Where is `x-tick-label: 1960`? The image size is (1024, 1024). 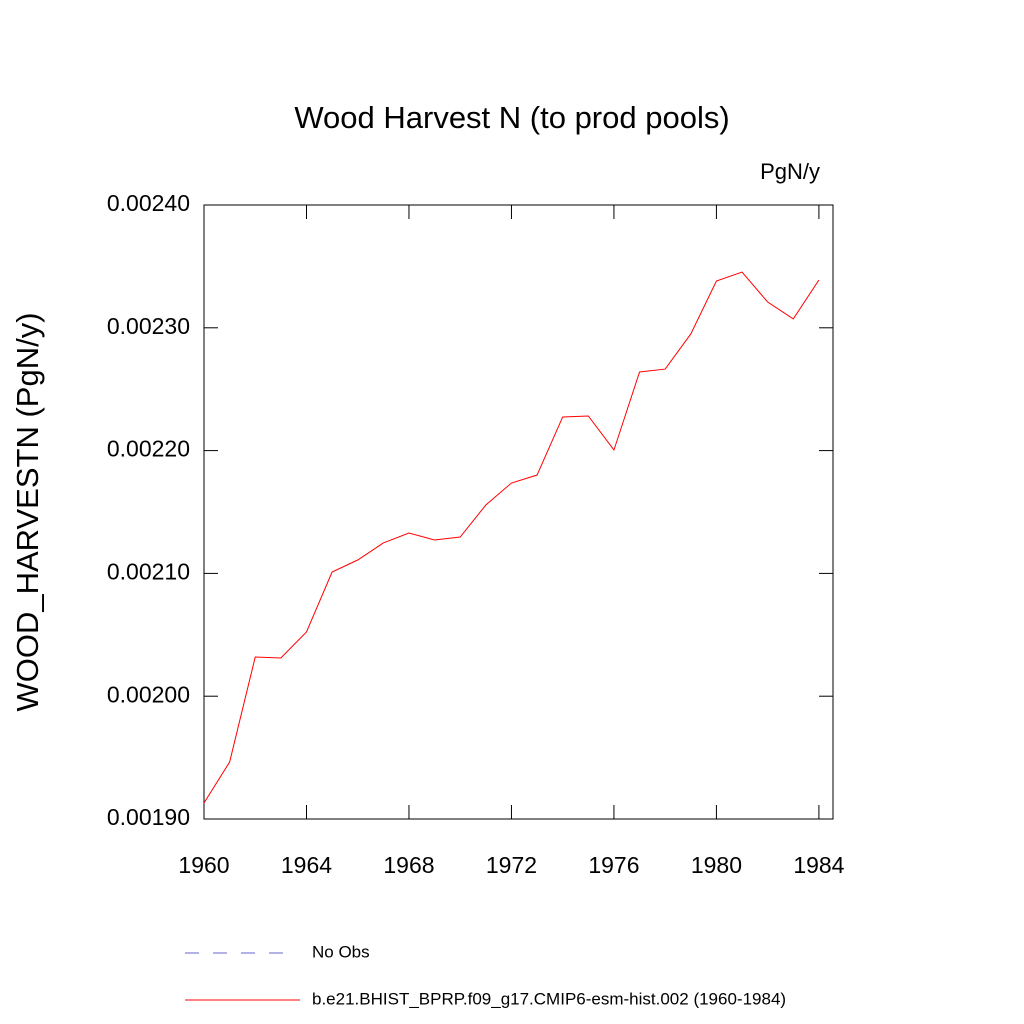
x-tick-label: 1960 is located at coordinates (203, 865).